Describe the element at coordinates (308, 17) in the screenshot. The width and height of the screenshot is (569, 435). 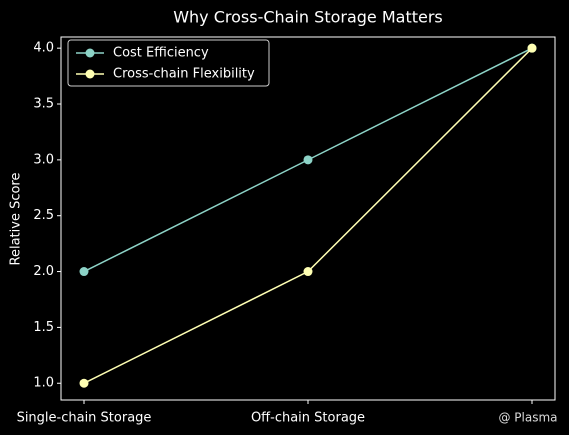
I see `chart-title: Why Cross-Chain Storage Matters` at that location.